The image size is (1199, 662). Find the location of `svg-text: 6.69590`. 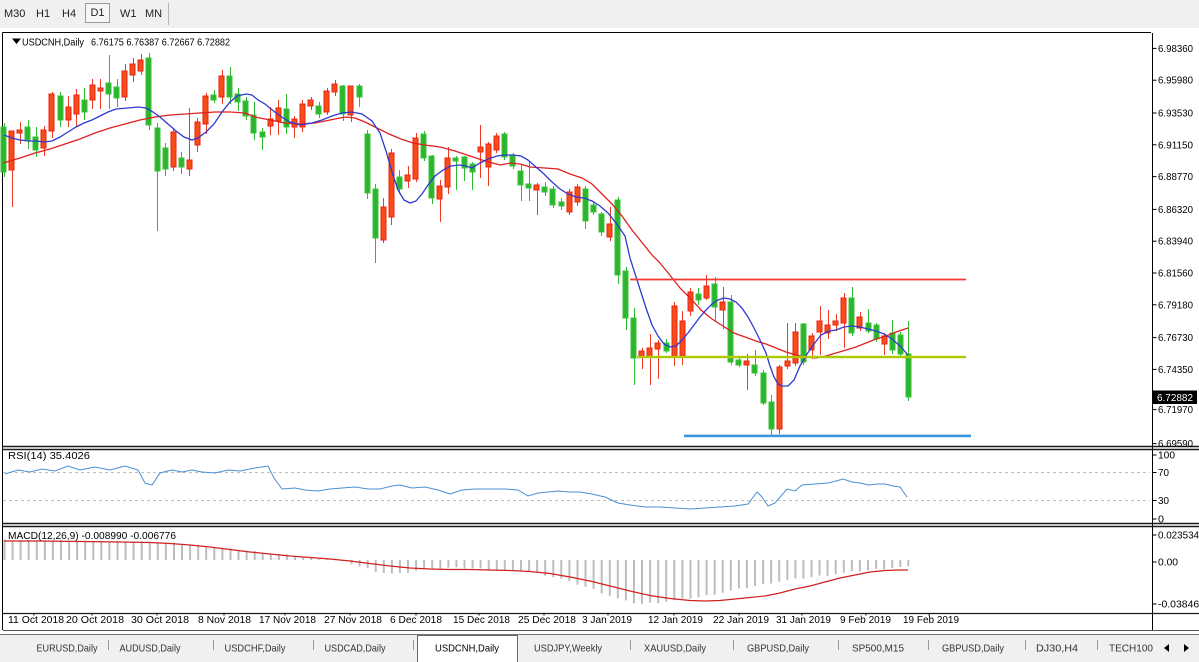

svg-text: 6.69590 is located at coordinates (1175, 444).